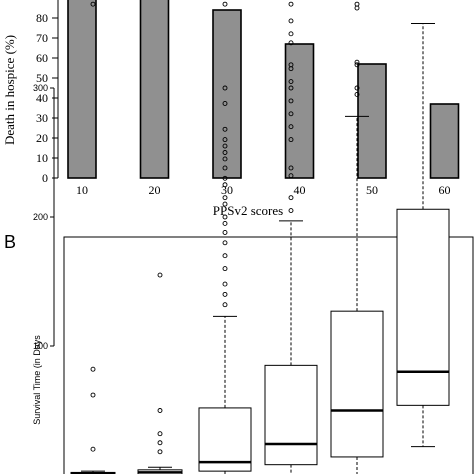  I want to click on bar-chart-y-tick-label: 70, so click(42, 38).